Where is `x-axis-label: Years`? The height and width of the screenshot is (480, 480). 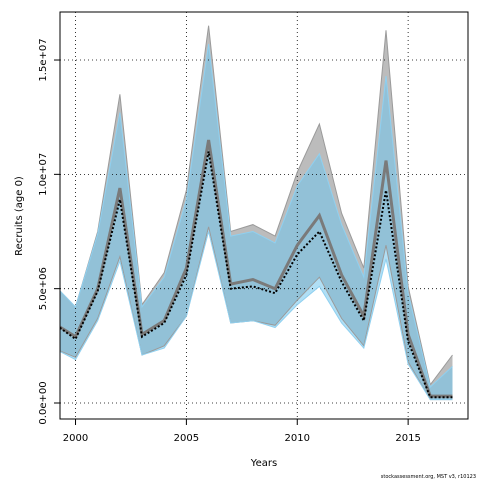
x-axis-label: Years is located at coordinates (263, 463).